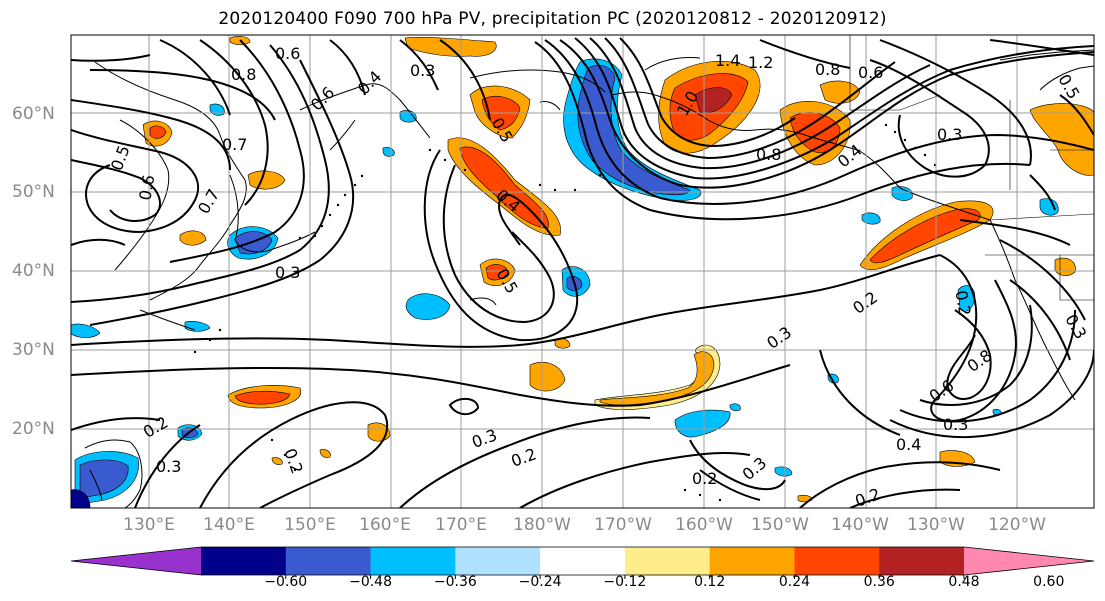  I want to click on lat-label: 50°N, so click(33, 192).